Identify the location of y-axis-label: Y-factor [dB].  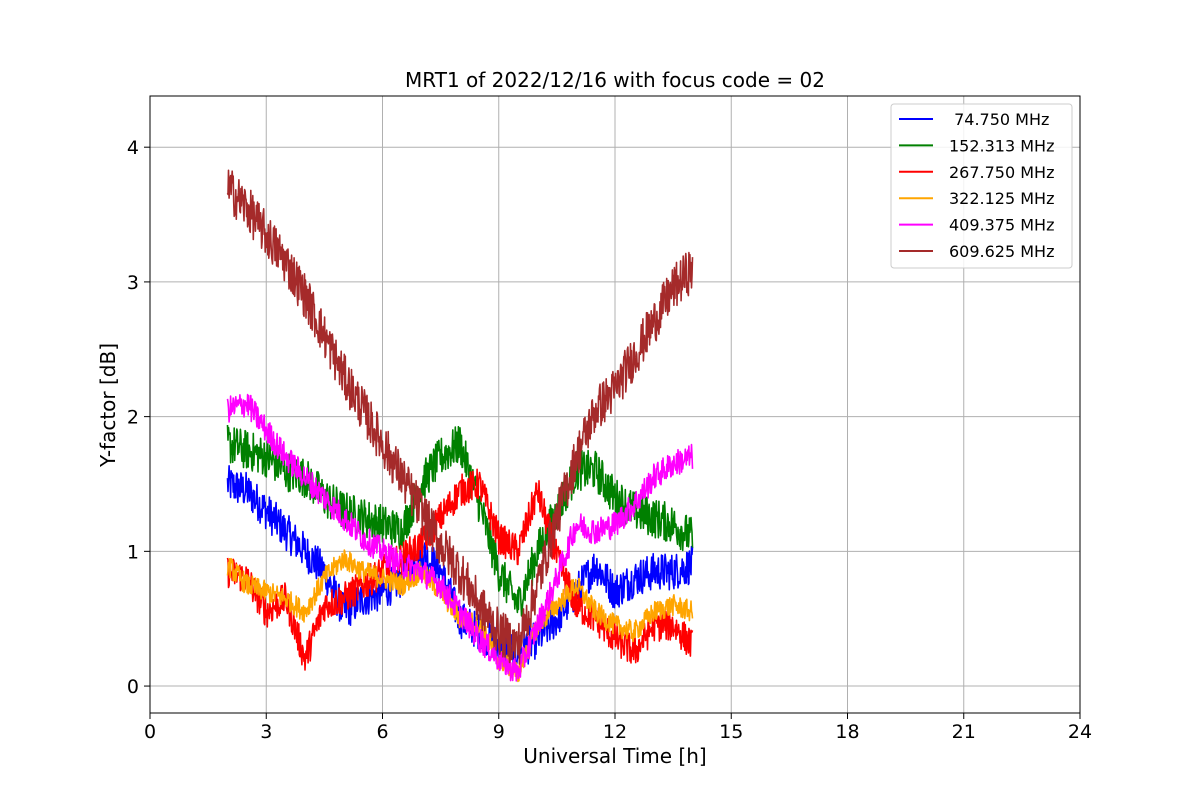
(108, 405).